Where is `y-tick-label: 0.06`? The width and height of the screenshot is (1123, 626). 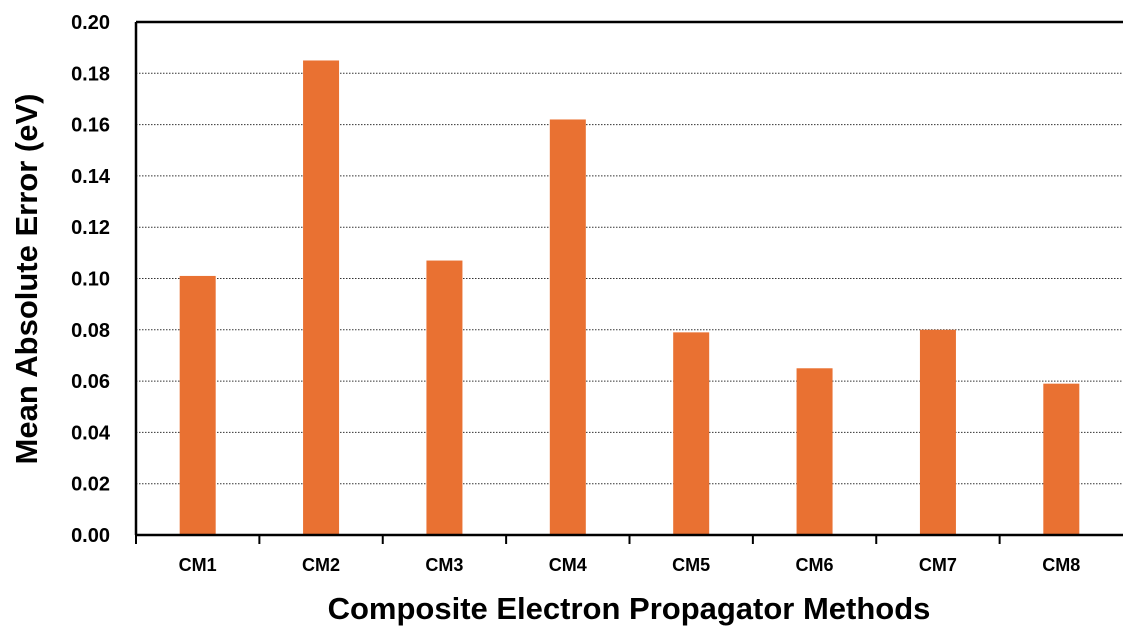
y-tick-label: 0.06 is located at coordinates (90, 382).